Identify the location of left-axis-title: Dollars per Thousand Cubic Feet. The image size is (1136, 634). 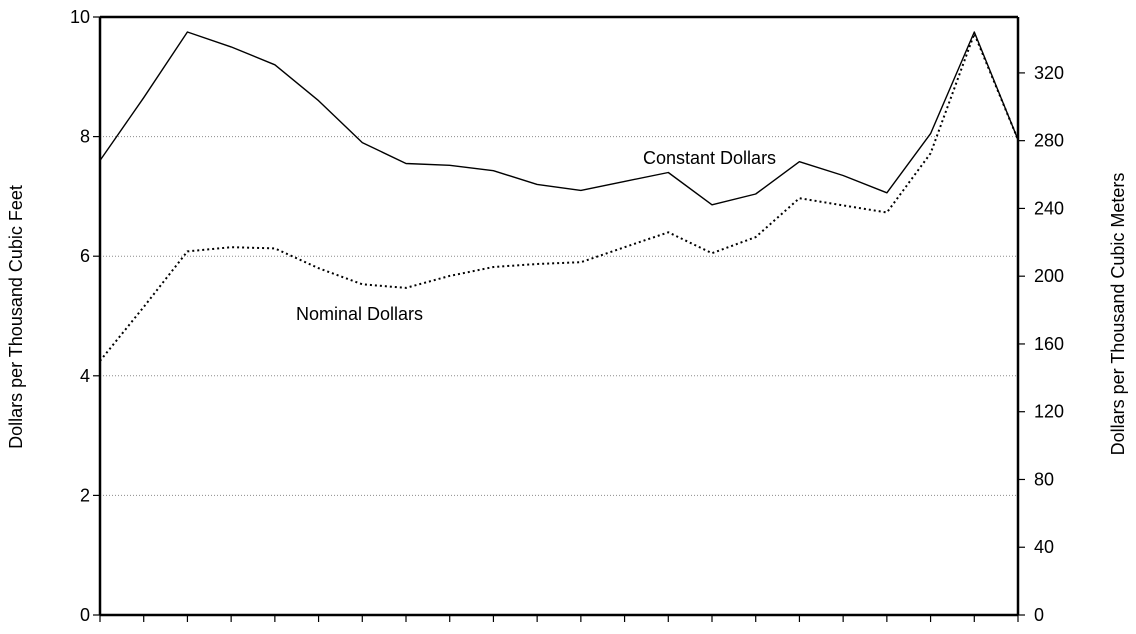
(16, 317).